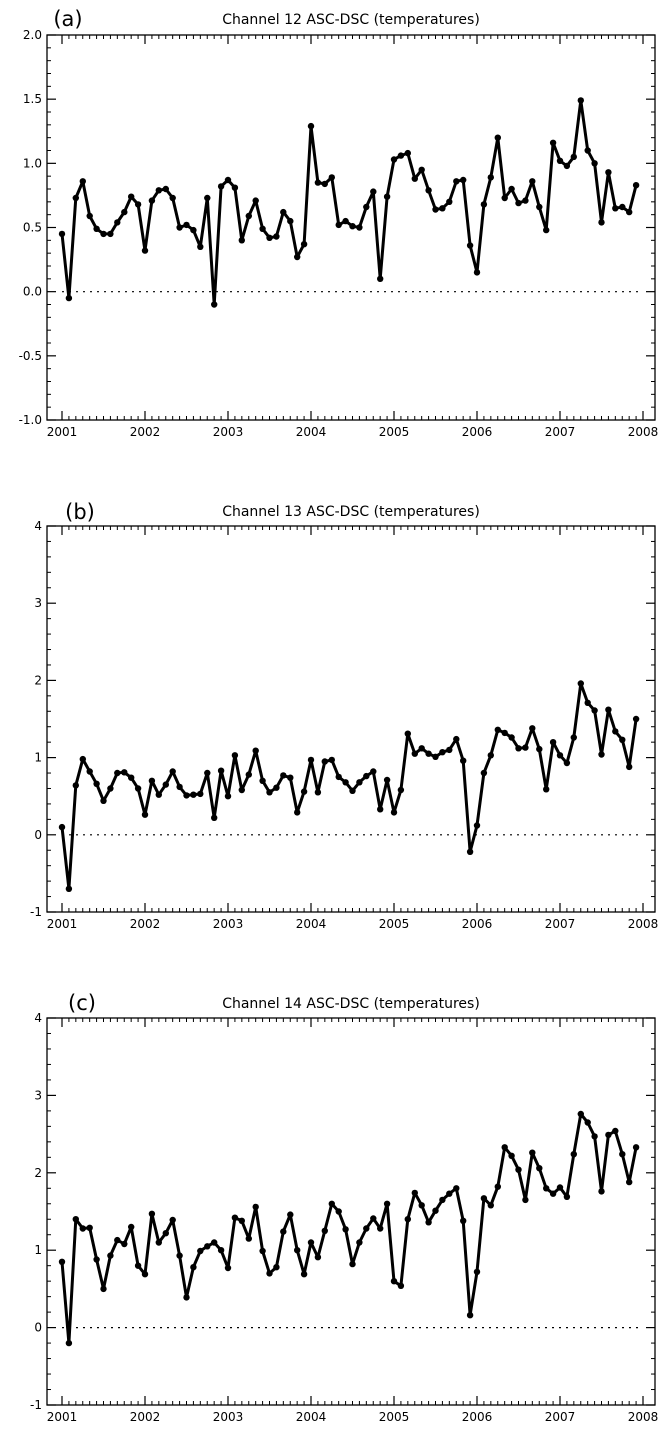  Describe the element at coordinates (32, 99) in the screenshot. I see `y-tick-label: 1.5` at that location.